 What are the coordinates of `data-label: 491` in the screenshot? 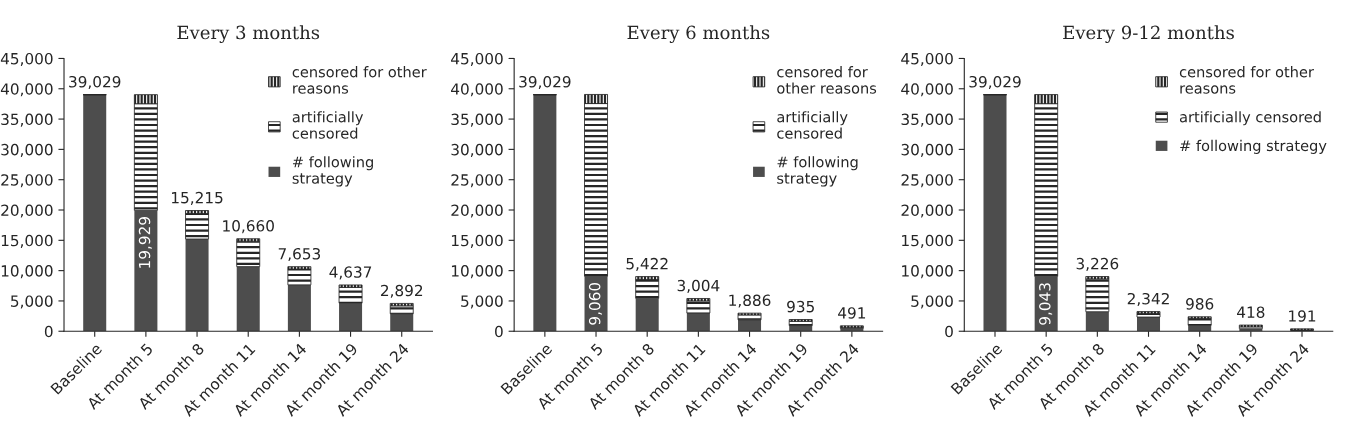 It's located at (852, 313).